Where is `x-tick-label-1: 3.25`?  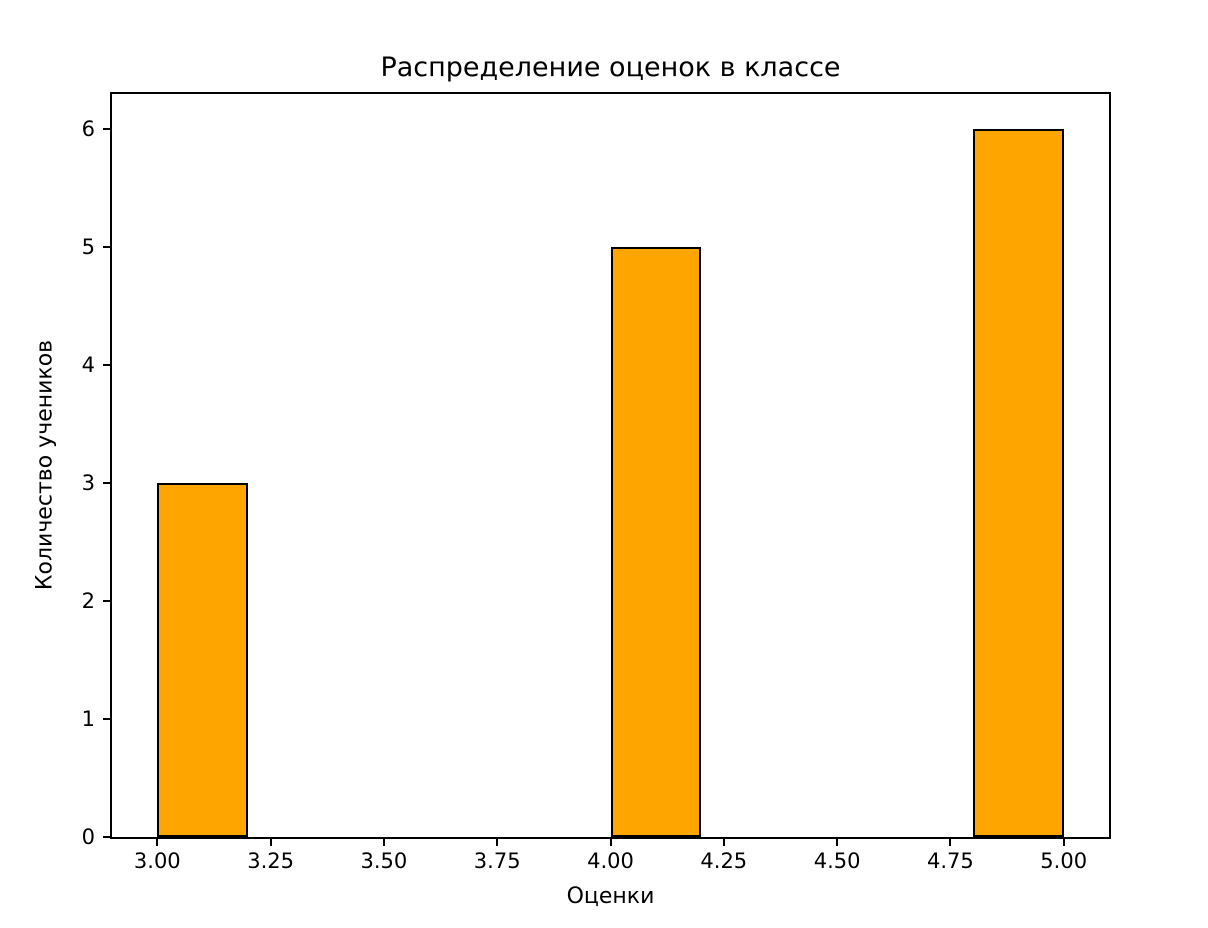
x-tick-label-1: 3.25 is located at coordinates (270, 861).